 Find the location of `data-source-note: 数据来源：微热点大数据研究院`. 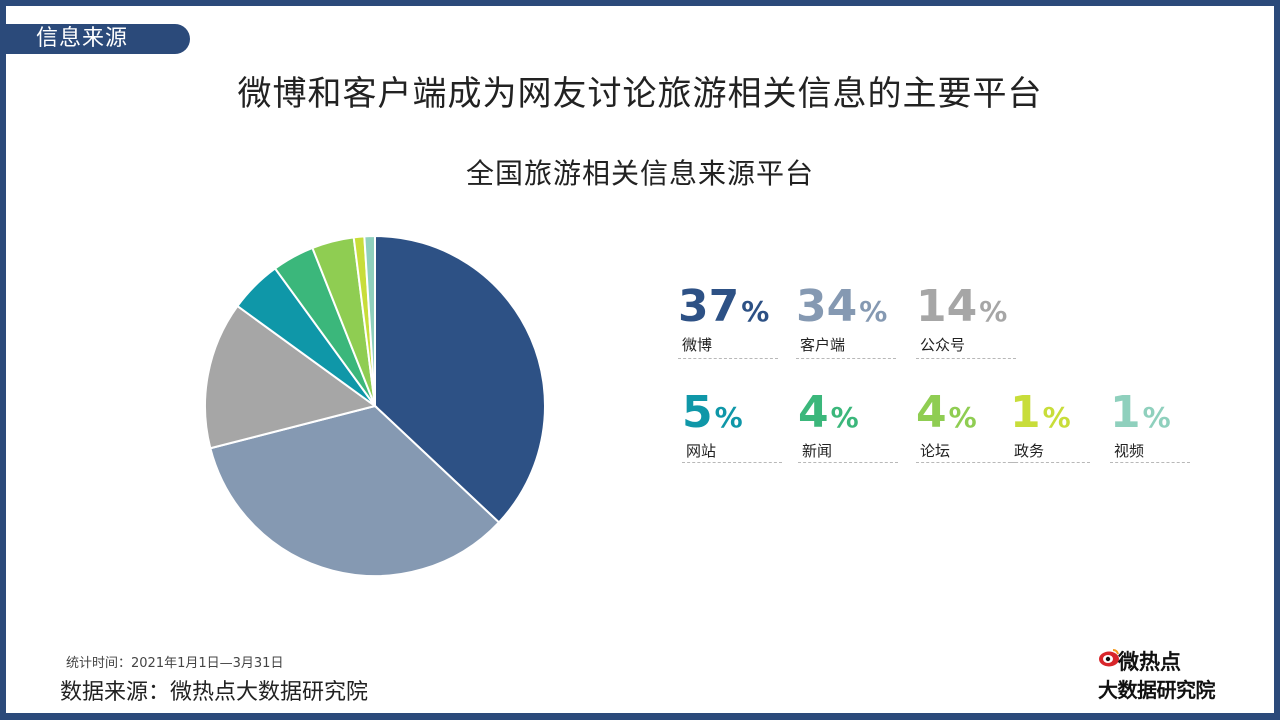

data-source-note: 数据来源：微热点大数据研究院 is located at coordinates (214, 692).